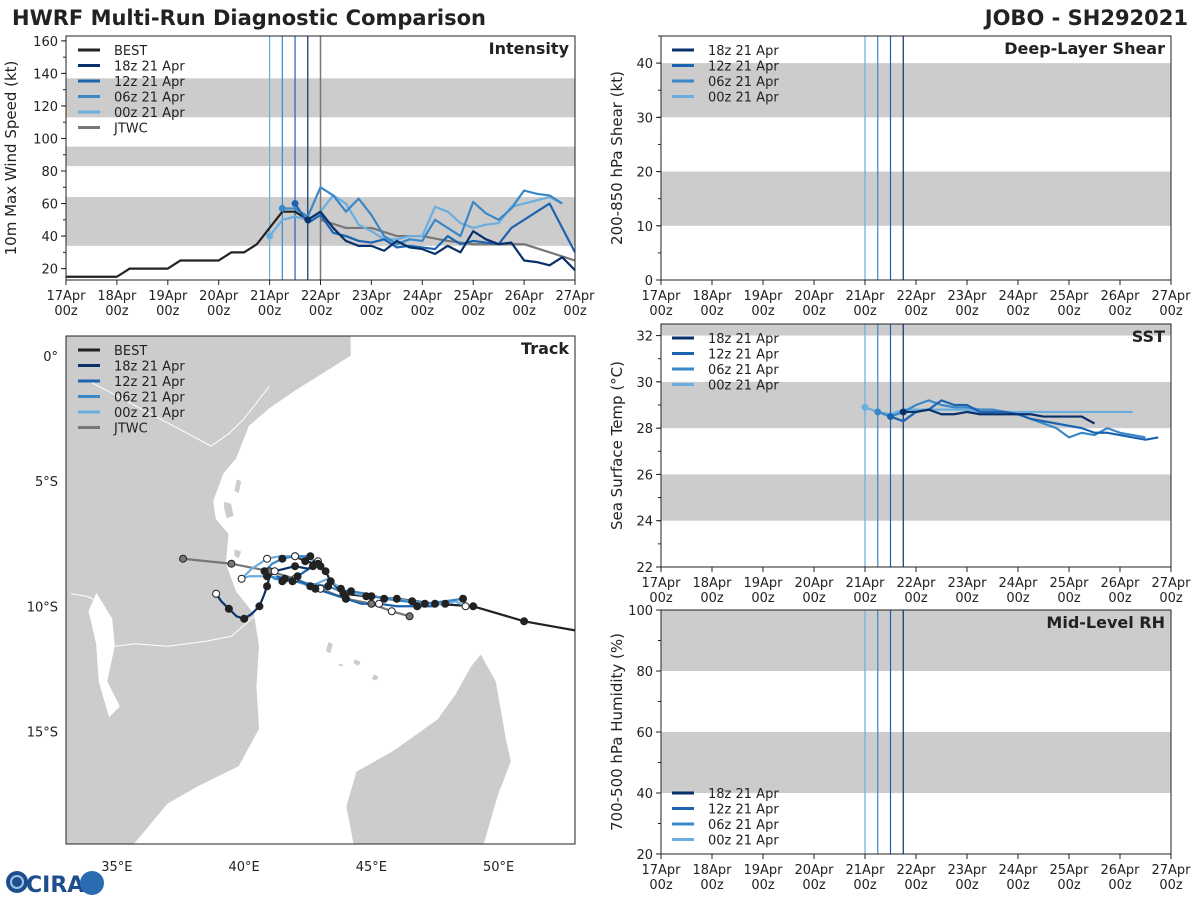  I want to click on y-tick-label: 26, so click(644, 475).